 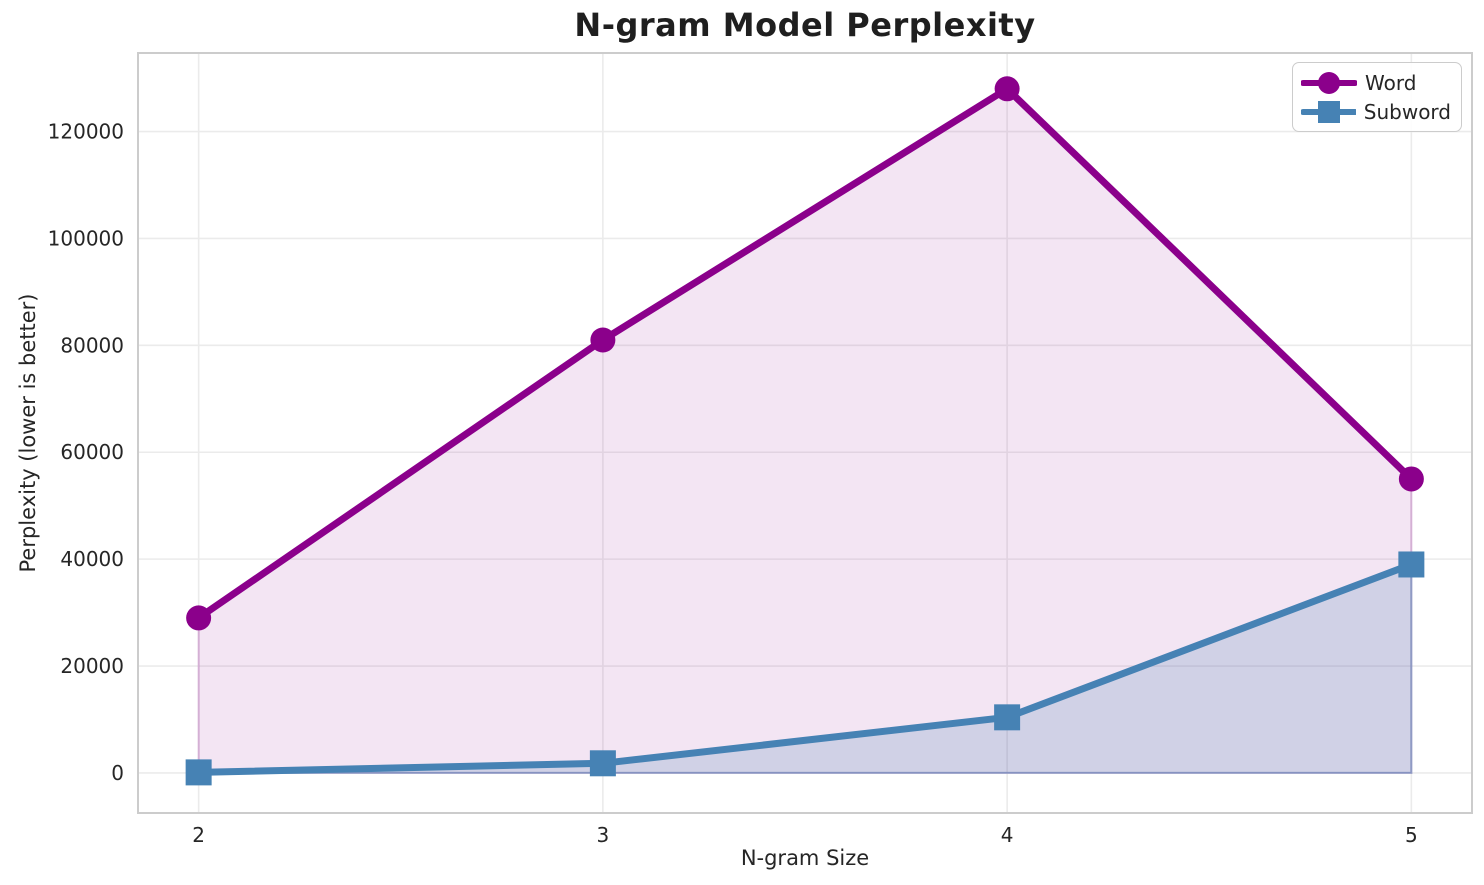 I want to click on legend-label-subword: Subword, so click(x=1407, y=111).